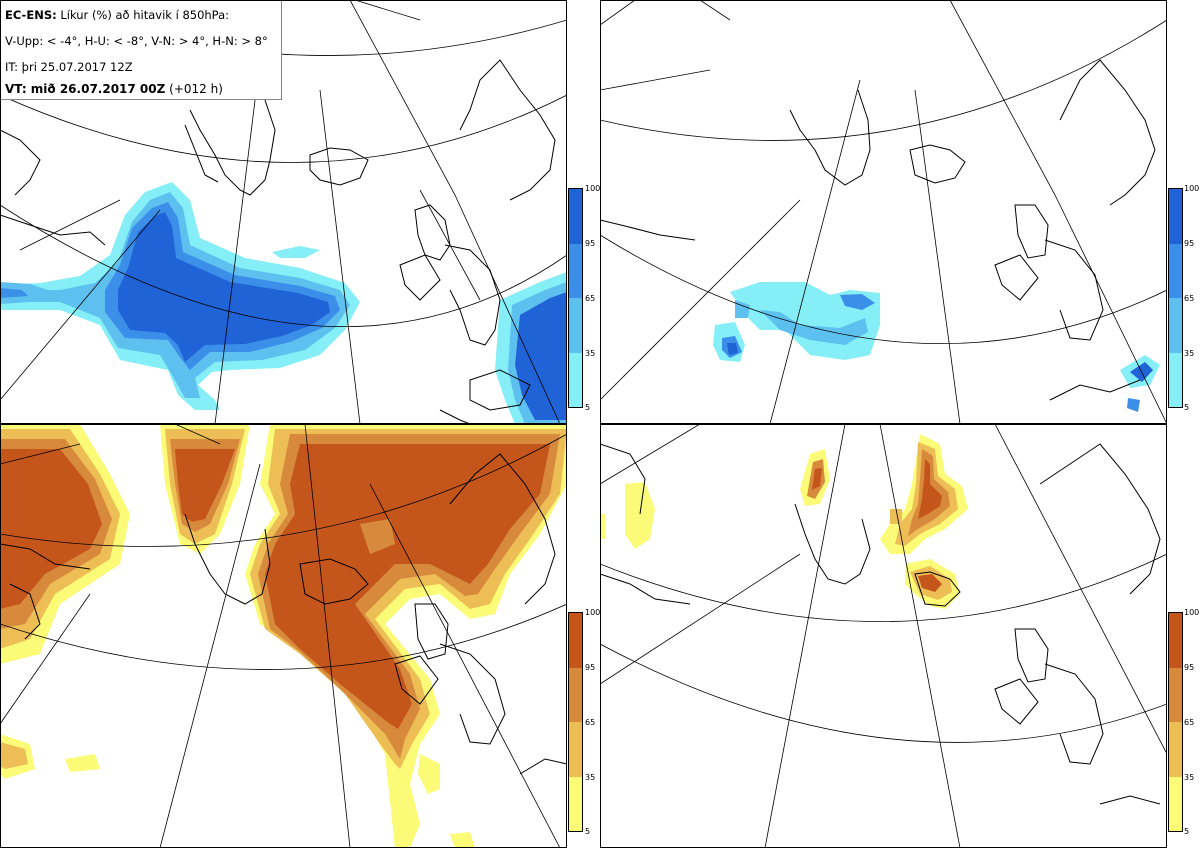 This screenshot has height=848, width=1200. What do you see at coordinates (575, 722) in the screenshot?
I see `colorbar-bottom-left` at bounding box center [575, 722].